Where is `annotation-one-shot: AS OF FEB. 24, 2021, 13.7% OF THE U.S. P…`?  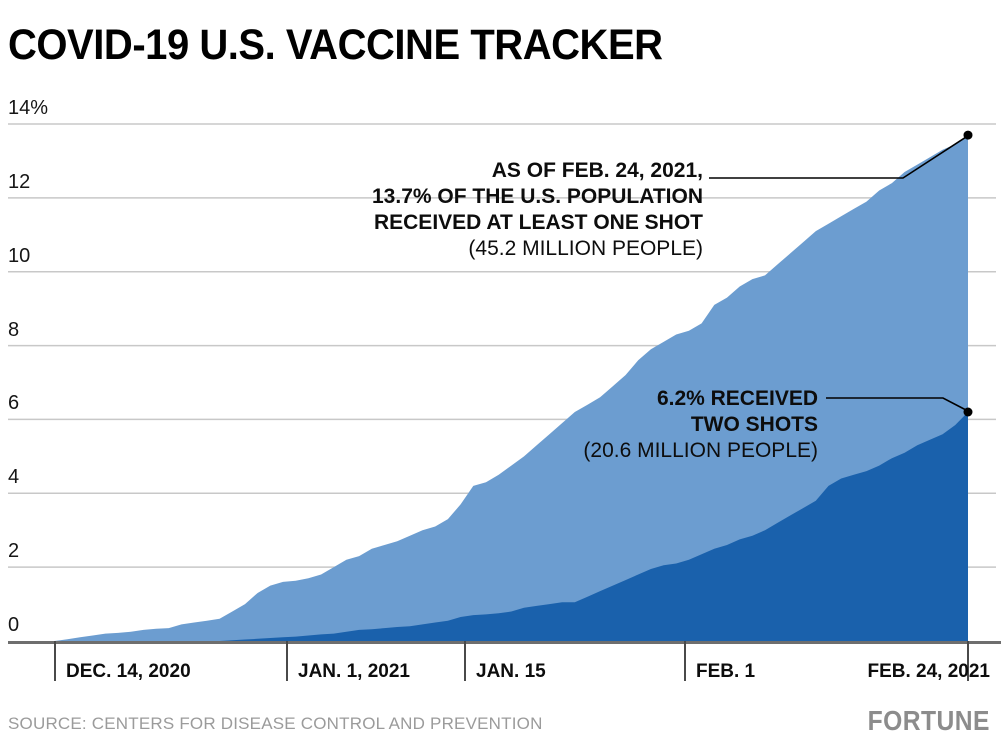 annotation-one-shot: AS OF FEB. 24, 2021, 13.7% OF THE U.S. P… is located at coordinates (537, 210).